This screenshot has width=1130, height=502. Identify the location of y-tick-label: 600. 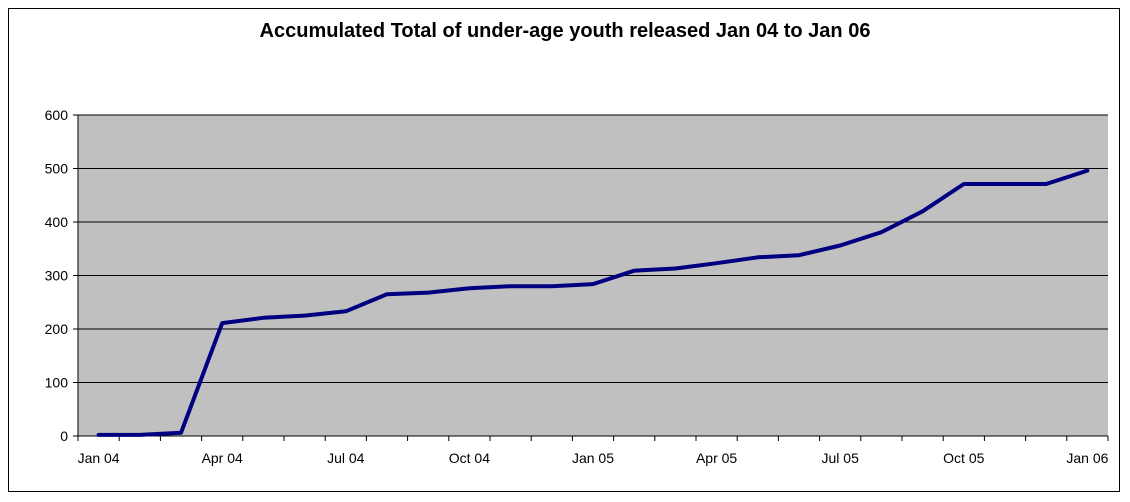
(57, 115).